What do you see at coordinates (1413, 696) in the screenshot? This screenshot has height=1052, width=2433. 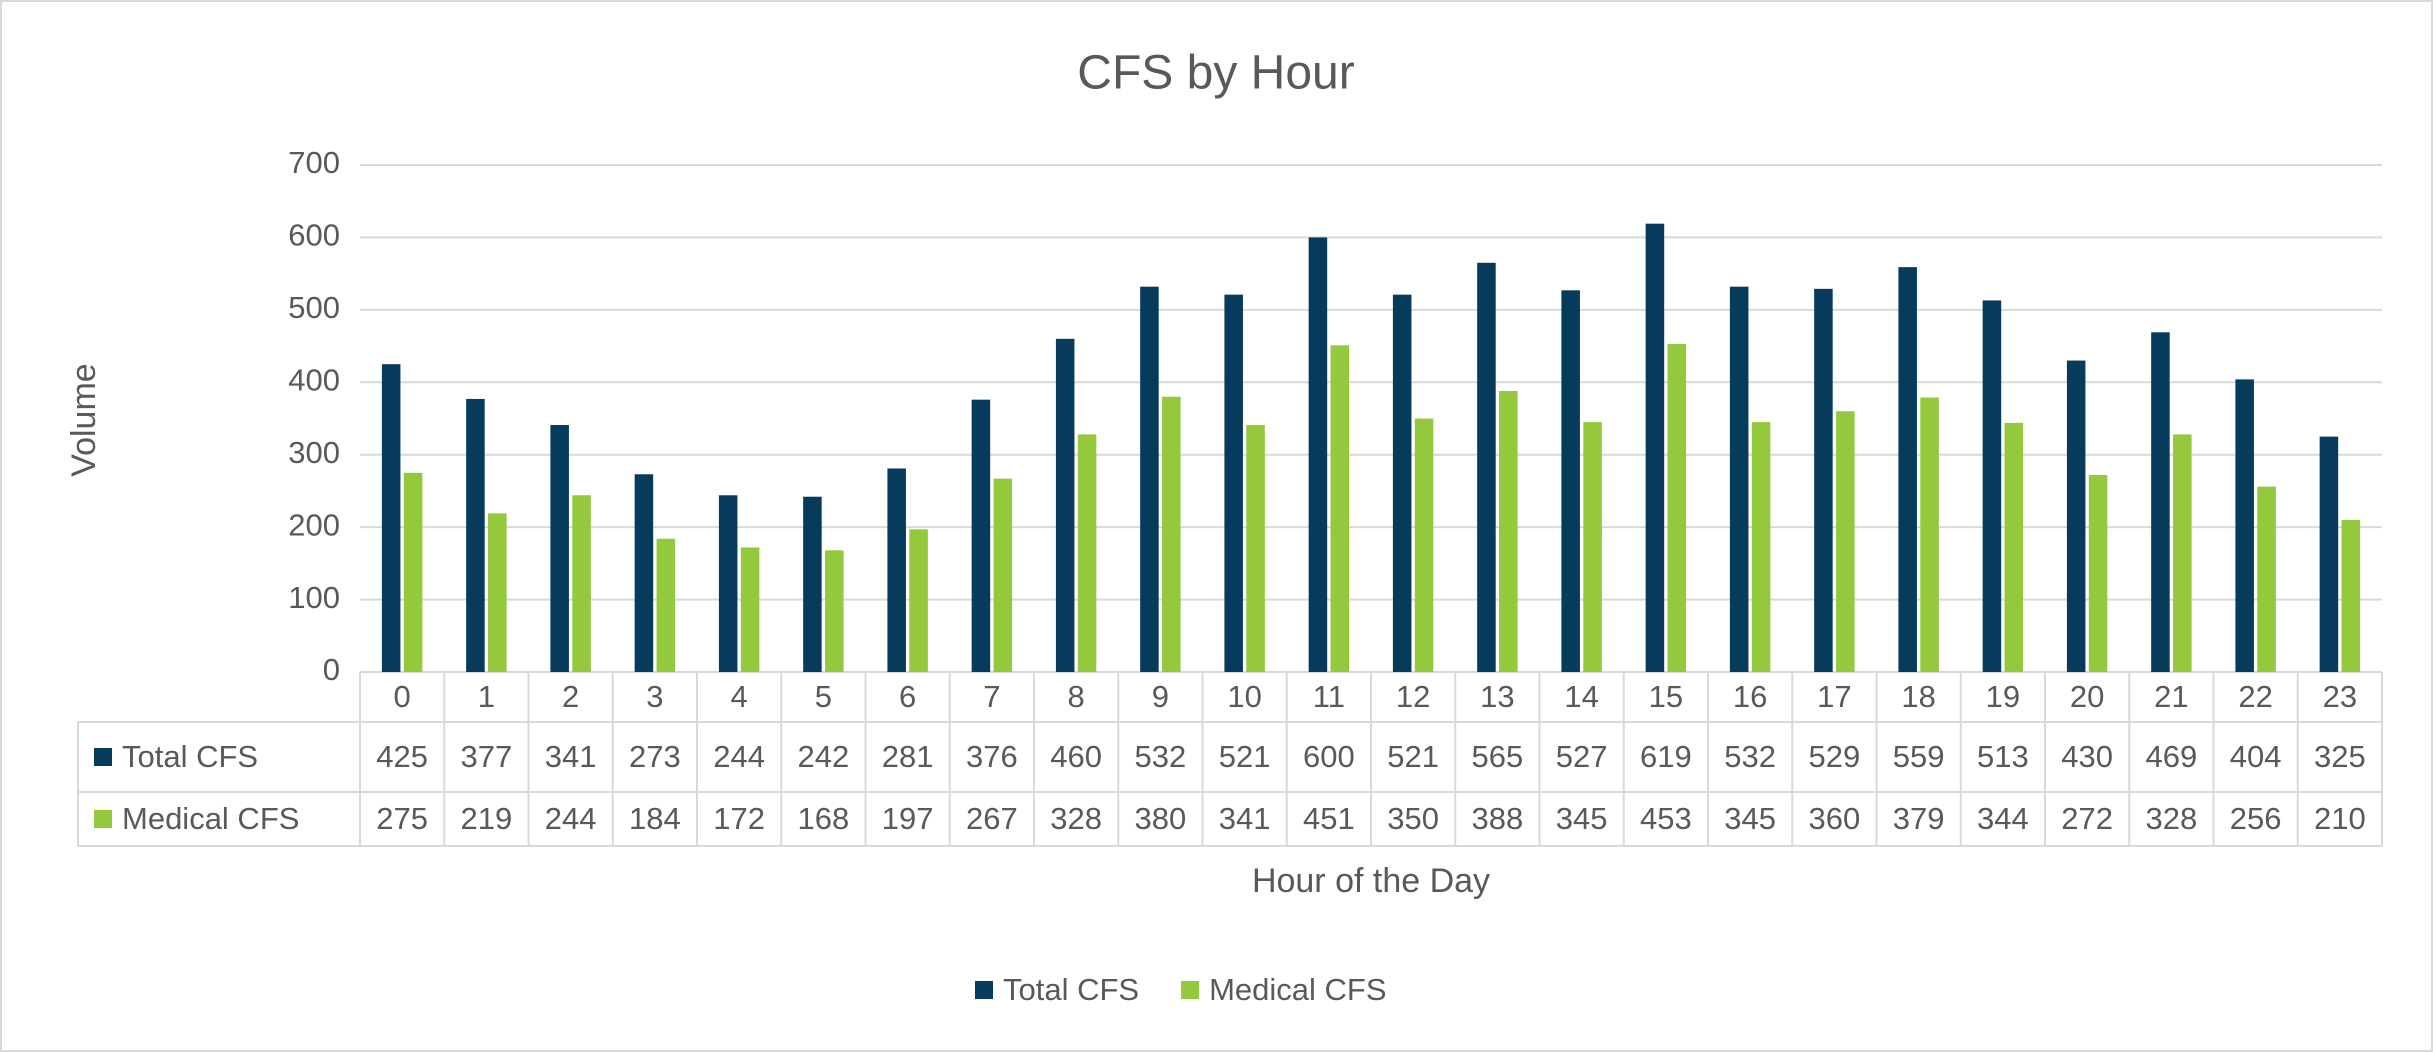 I see `x-tick-label: 12` at bounding box center [1413, 696].